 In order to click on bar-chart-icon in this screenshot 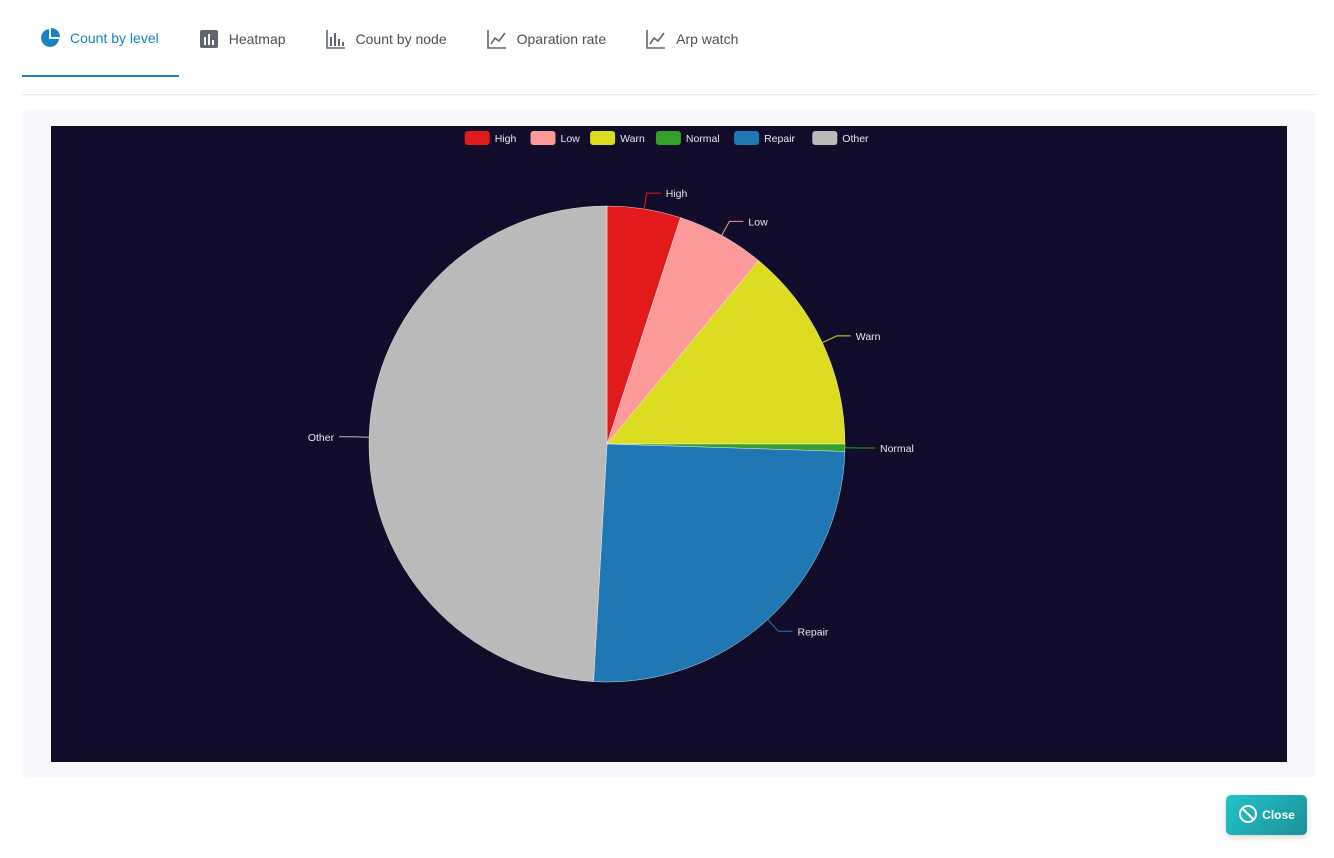, I will do `click(209, 39)`.